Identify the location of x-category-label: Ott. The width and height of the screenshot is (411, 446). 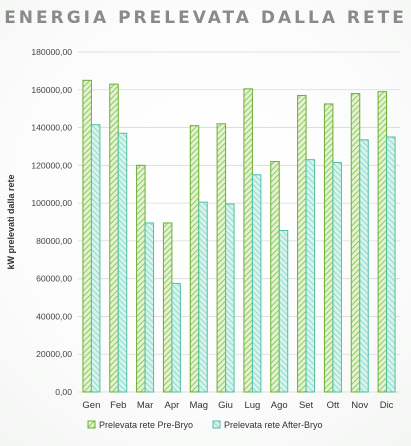
(333, 405).